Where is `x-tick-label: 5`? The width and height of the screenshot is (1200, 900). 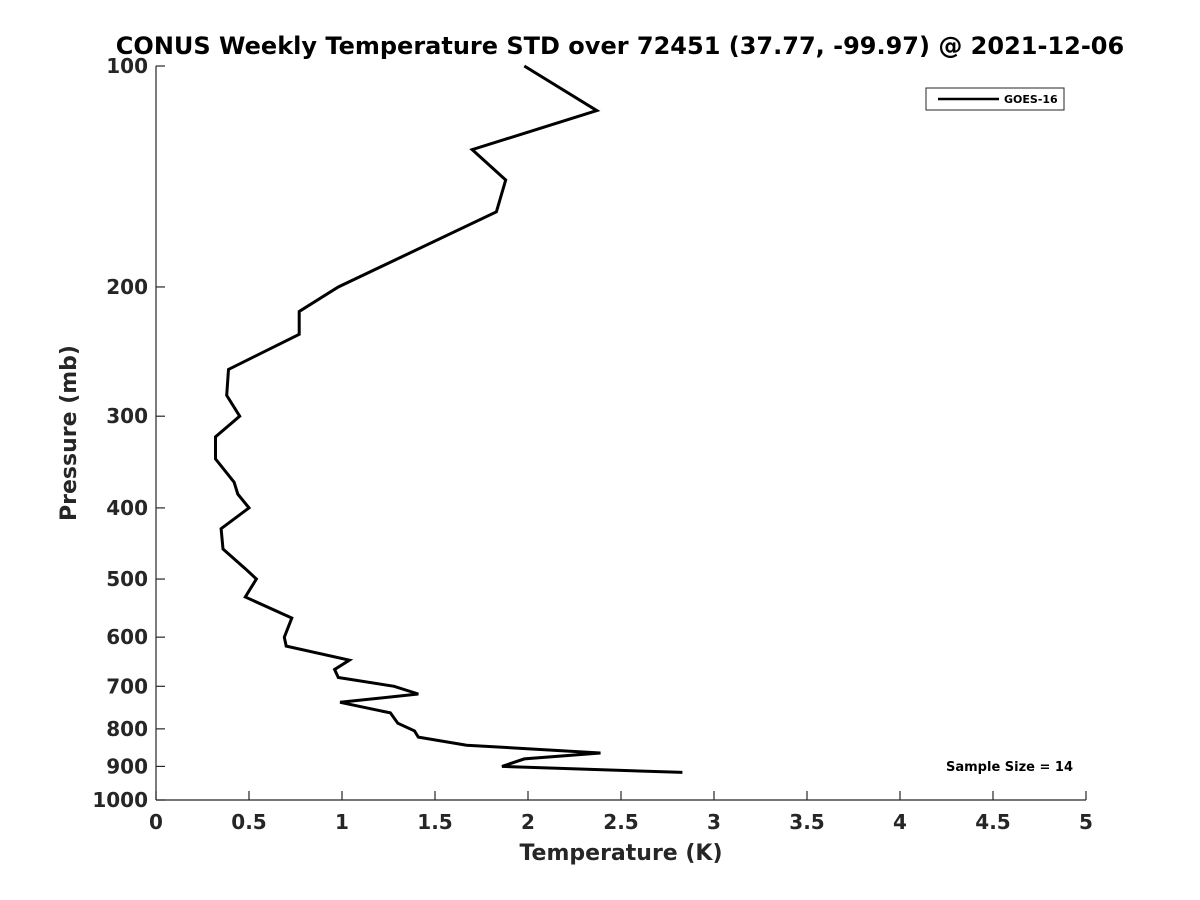 x-tick-label: 5 is located at coordinates (1086, 822).